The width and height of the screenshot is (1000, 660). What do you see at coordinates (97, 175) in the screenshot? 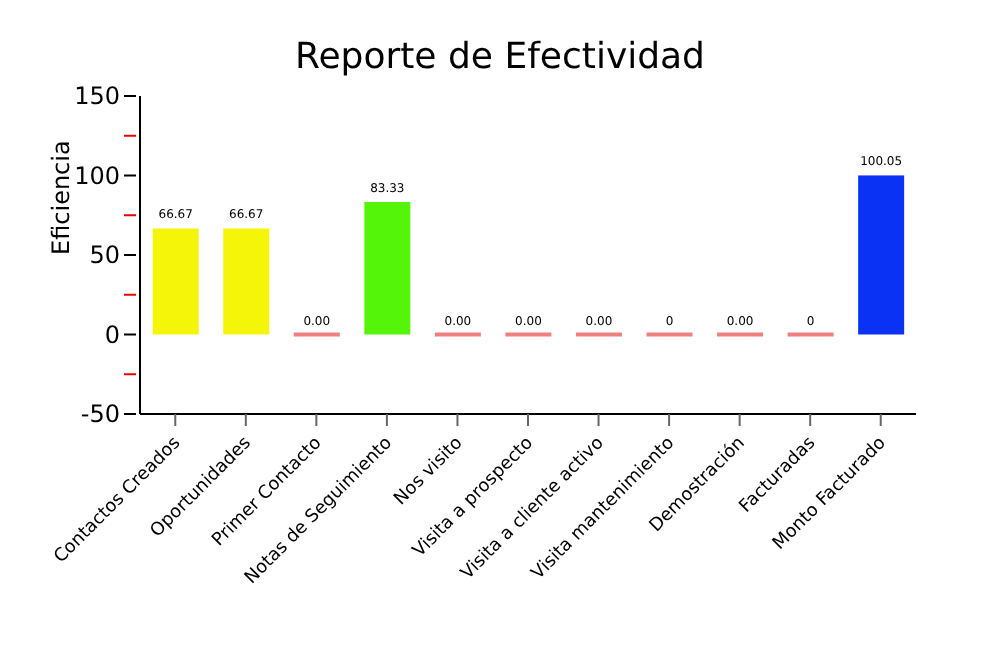
I see `y-tick-label: 100` at bounding box center [97, 175].